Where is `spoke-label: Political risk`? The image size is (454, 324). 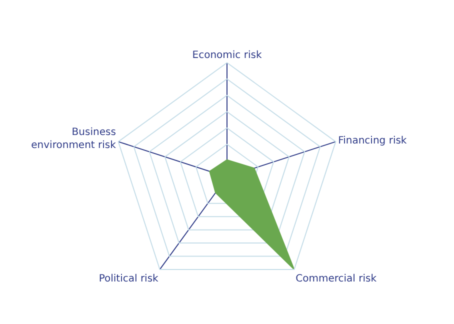
spoke-label: Political risk is located at coordinates (128, 279).